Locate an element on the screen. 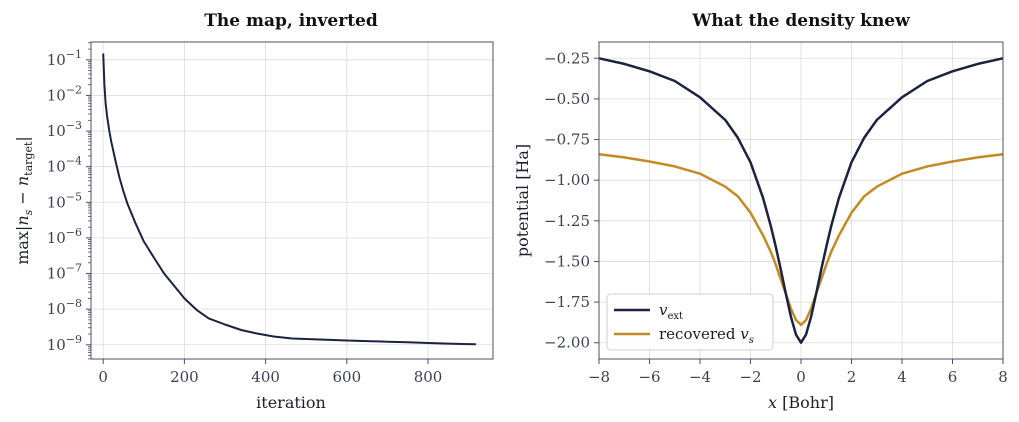 The height and width of the screenshot is (422, 1019). legend-label-v-ext: vext is located at coordinates (671, 311).